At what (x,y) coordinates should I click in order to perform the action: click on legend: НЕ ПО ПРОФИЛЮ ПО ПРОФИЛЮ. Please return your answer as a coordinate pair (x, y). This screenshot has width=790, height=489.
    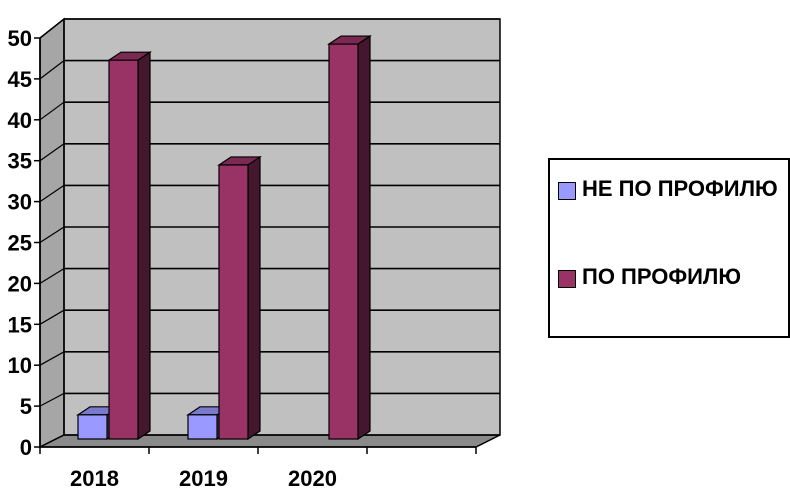
    Looking at the image, I should click on (669, 248).